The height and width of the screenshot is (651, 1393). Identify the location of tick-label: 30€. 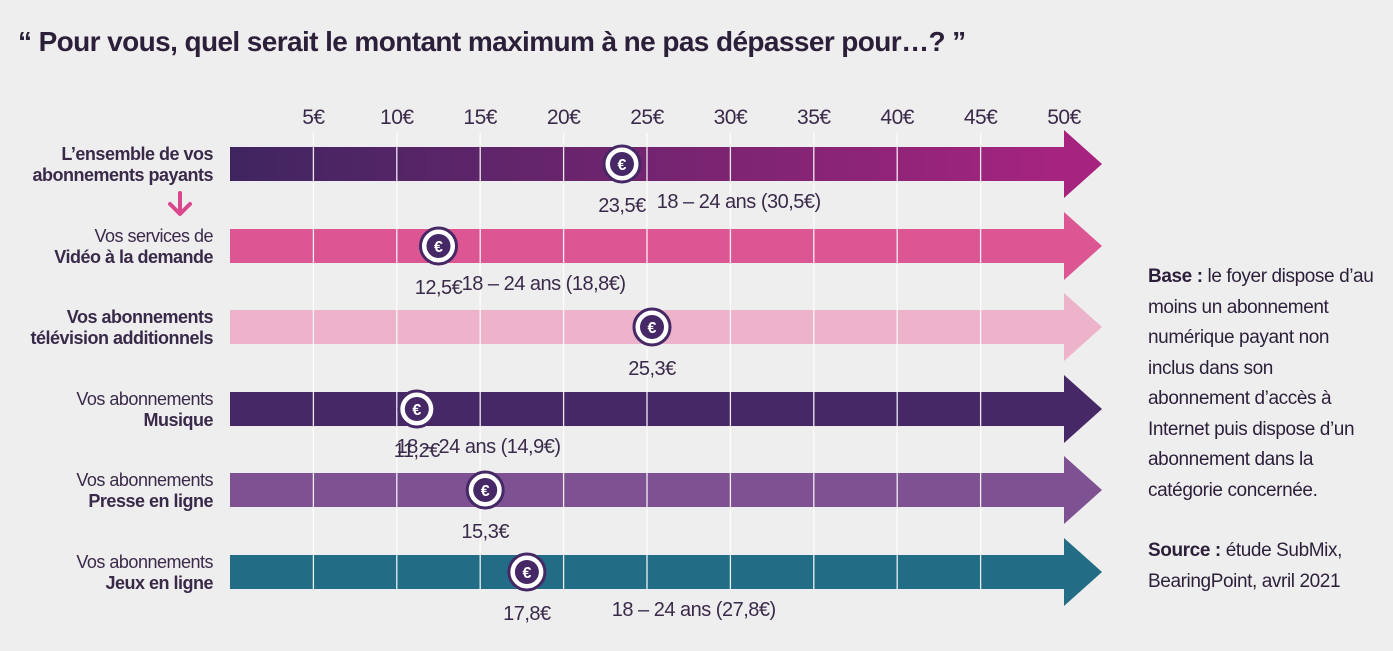
(731, 117).